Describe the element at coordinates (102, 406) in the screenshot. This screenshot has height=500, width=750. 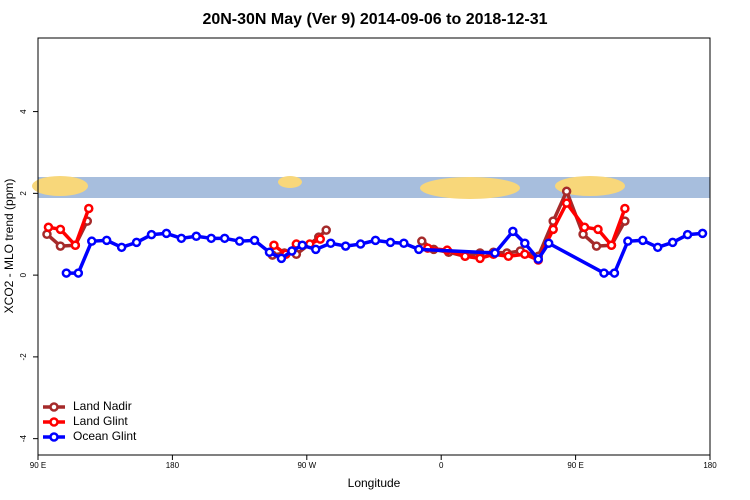
I see `legend-label: Land Nadir` at that location.